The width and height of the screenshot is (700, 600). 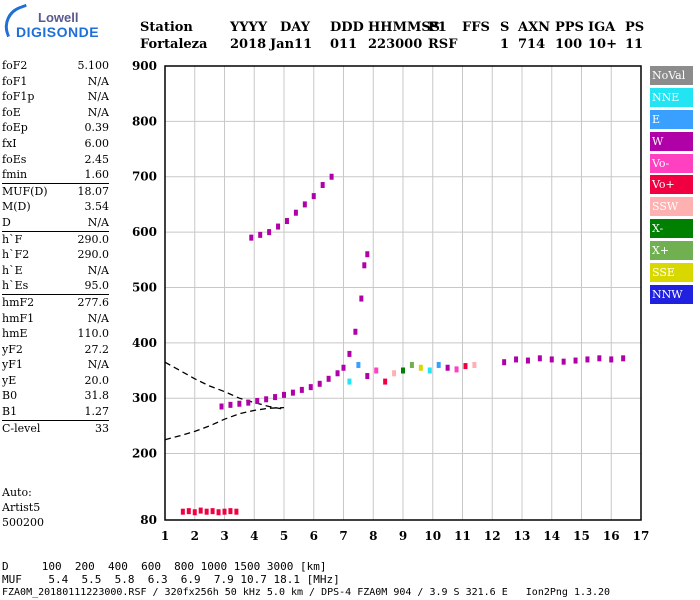 What do you see at coordinates (437, 27) in the screenshot?
I see `header-label-5: P1` at bounding box center [437, 27].